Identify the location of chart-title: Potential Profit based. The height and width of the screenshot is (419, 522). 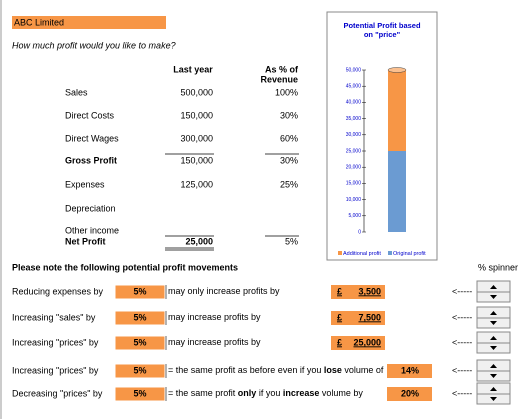
(382, 25).